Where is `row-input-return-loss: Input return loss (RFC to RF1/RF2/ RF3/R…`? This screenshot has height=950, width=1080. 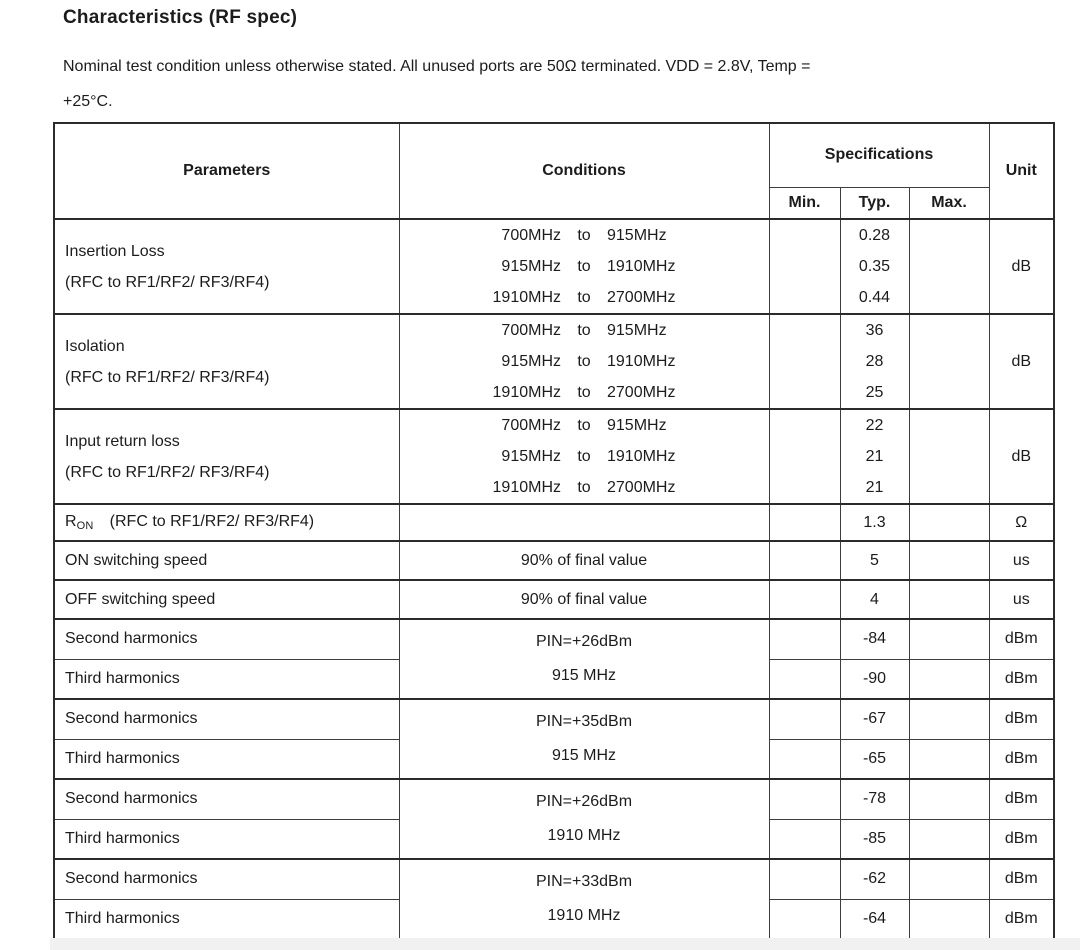 row-input-return-loss: Input return loss (RFC to RF1/RF2/ RF3/R… is located at coordinates (554, 456).